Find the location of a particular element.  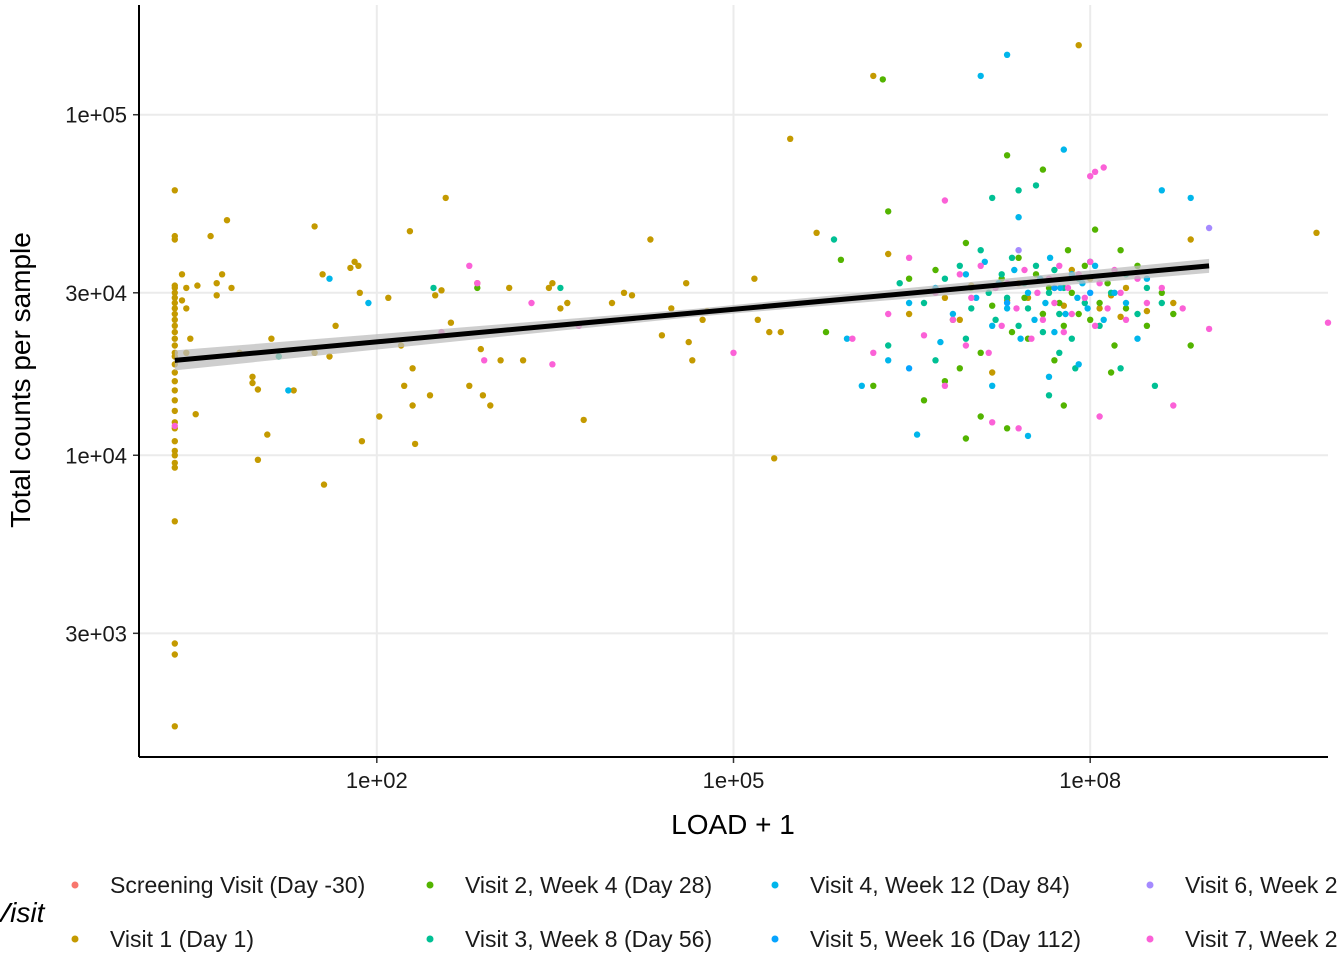

x-tick-label: 1e+08 is located at coordinates (1090, 780).